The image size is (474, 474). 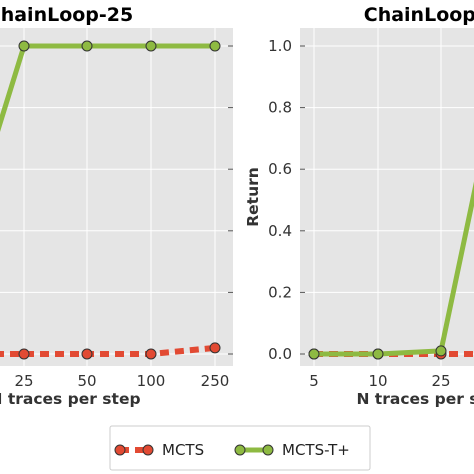 What do you see at coordinates (86, 381) in the screenshot?
I see `x-tick-label: 50` at bounding box center [86, 381].